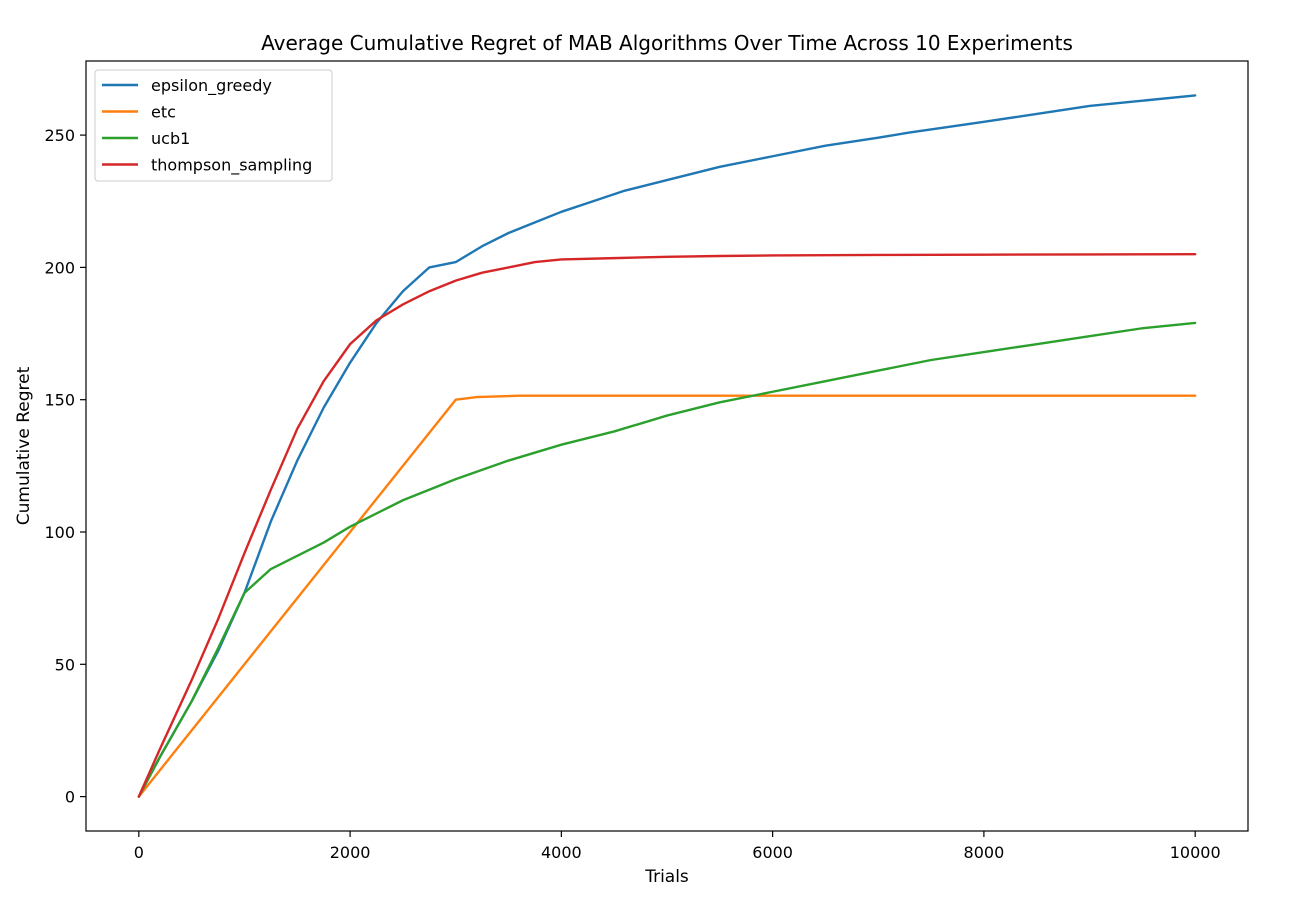  I want to click on x-axis-ticks: 0 2000 4000 6000 8000 10000, so click(677, 846).